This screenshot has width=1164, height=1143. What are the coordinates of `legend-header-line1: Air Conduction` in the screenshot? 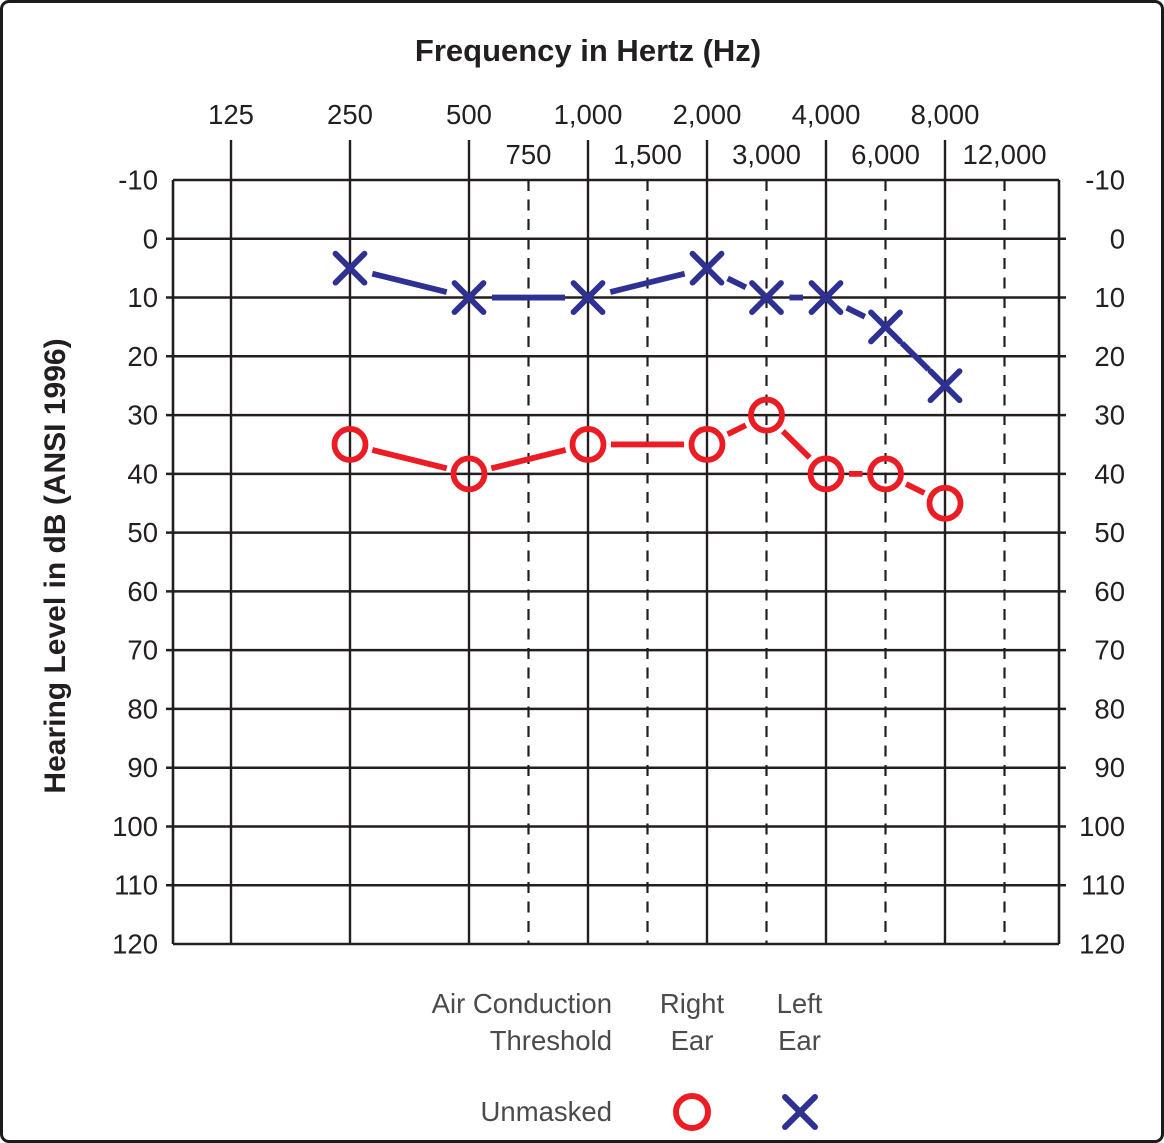 It's located at (521, 1003).